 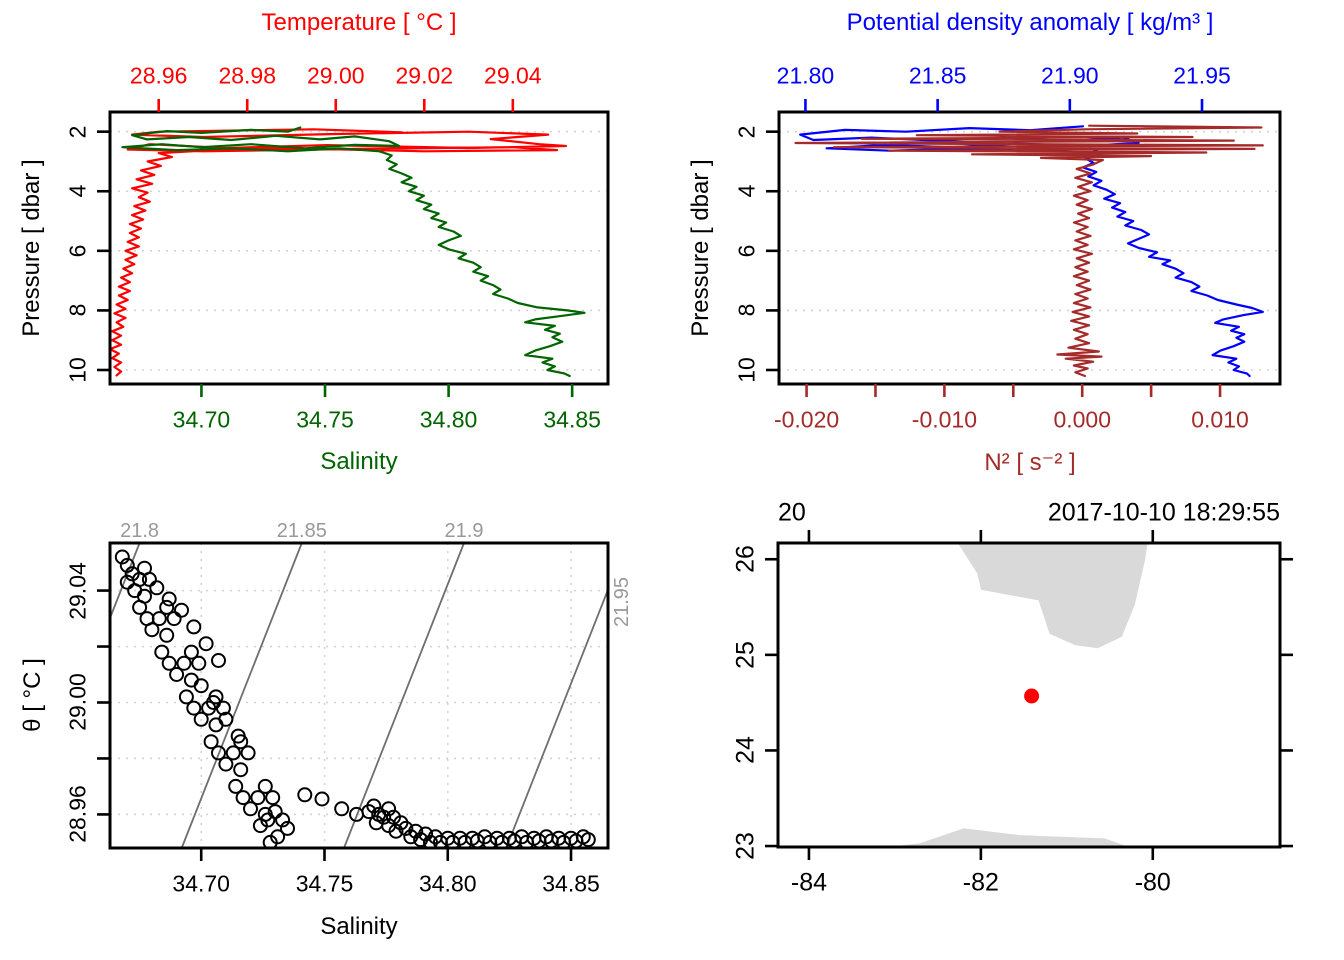 What do you see at coordinates (745, 846) in the screenshot?
I see `p4-lat-tick-label-0: 23` at bounding box center [745, 846].